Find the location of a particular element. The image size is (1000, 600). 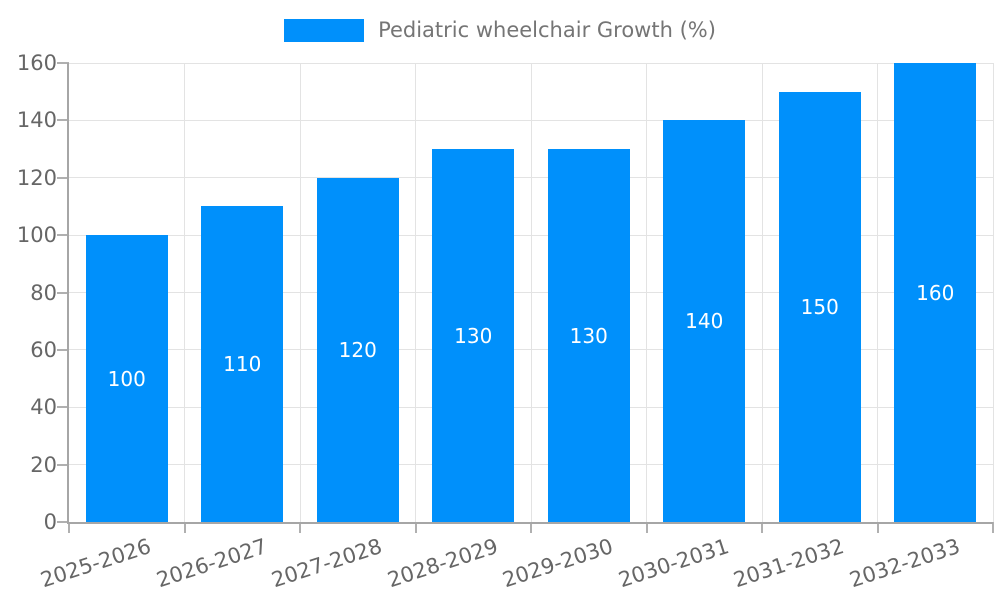

x-tick-label-text: 2028-2029 is located at coordinates (442, 563).